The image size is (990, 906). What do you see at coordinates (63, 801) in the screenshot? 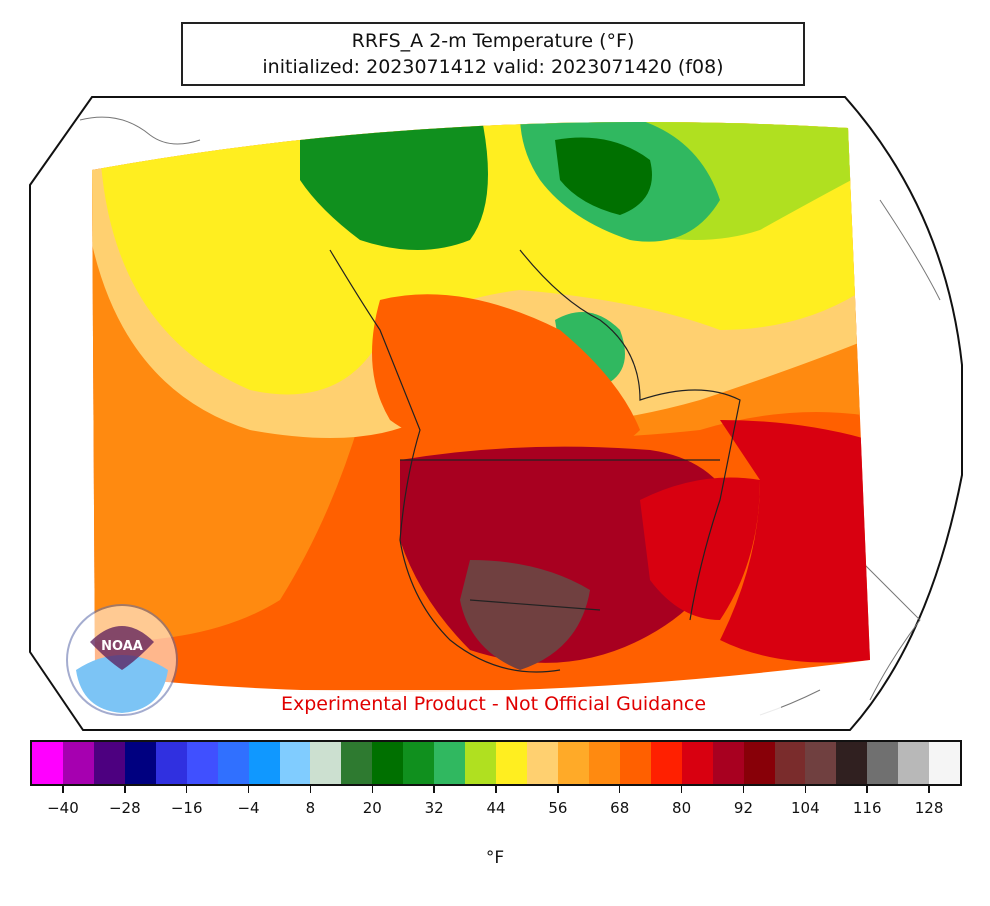
I see `colorbar-tick-label: −40` at bounding box center [63, 801].